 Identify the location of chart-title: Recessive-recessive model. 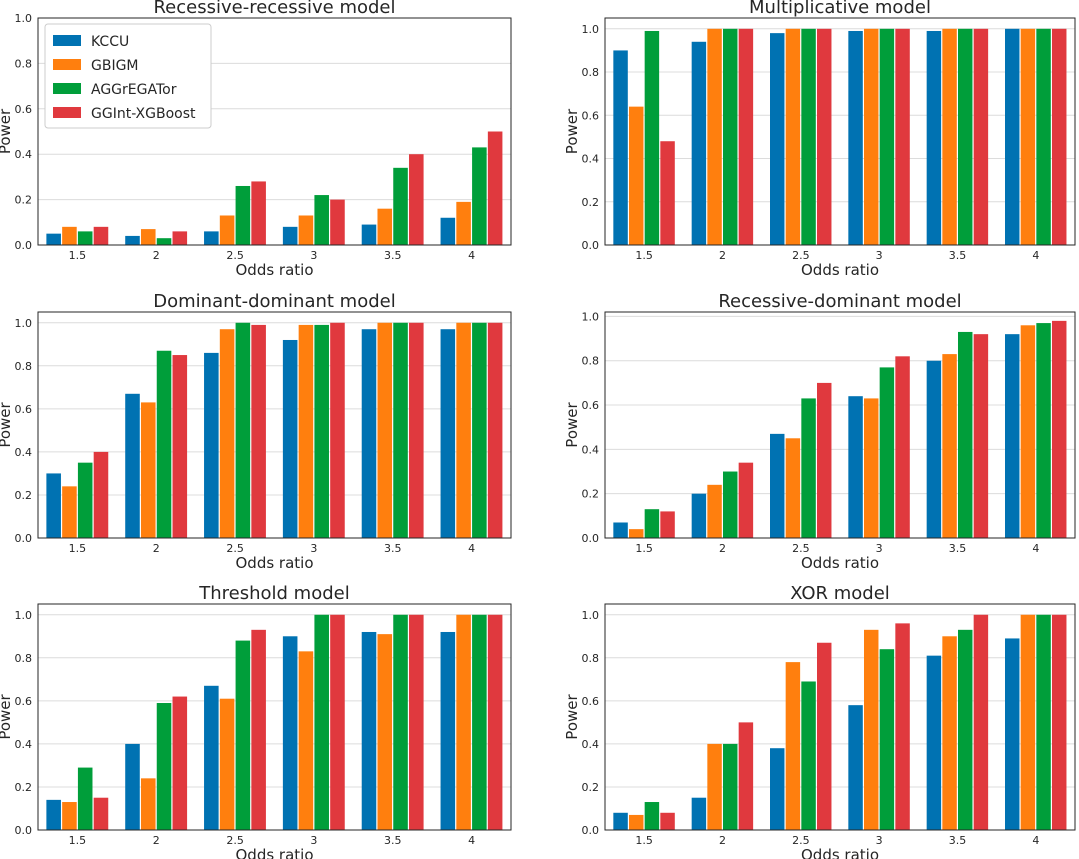
(274, 9).